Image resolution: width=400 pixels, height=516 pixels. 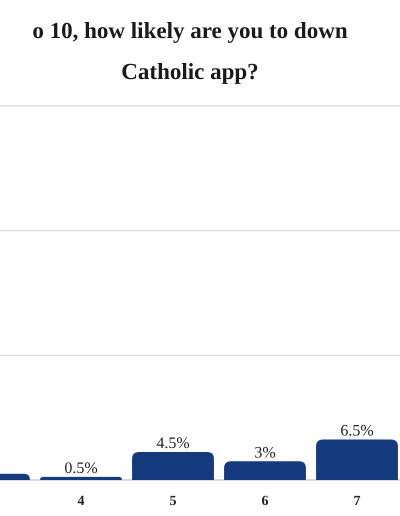 I want to click on data-label: 0.5%, so click(x=81, y=468).